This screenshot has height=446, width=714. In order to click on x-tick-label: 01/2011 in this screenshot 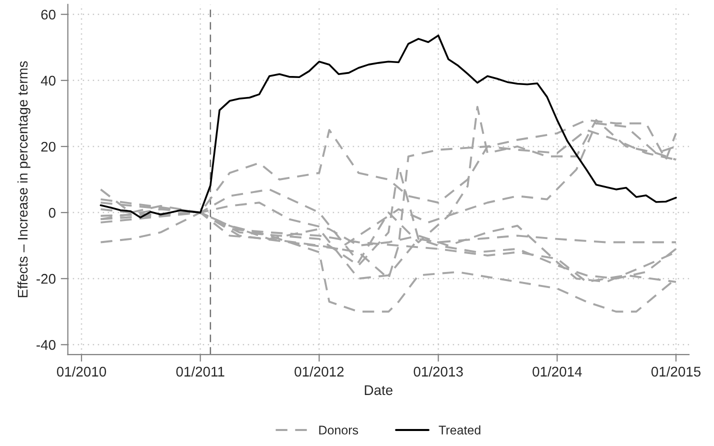, I will do `click(200, 371)`.